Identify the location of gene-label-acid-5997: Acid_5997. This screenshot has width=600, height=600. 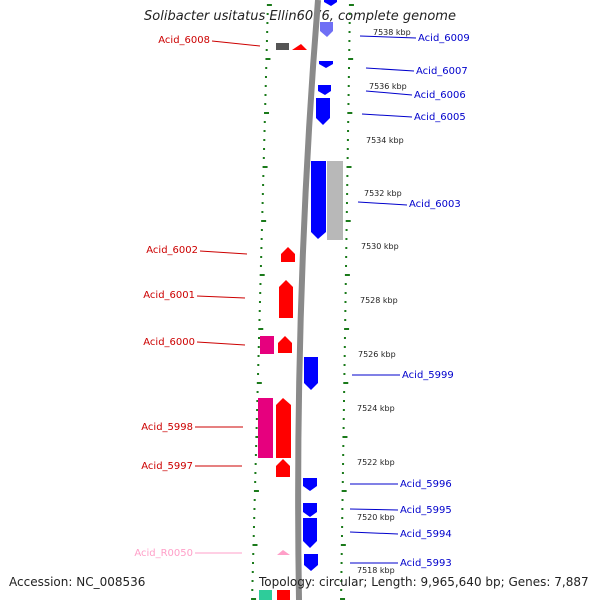
(167, 466).